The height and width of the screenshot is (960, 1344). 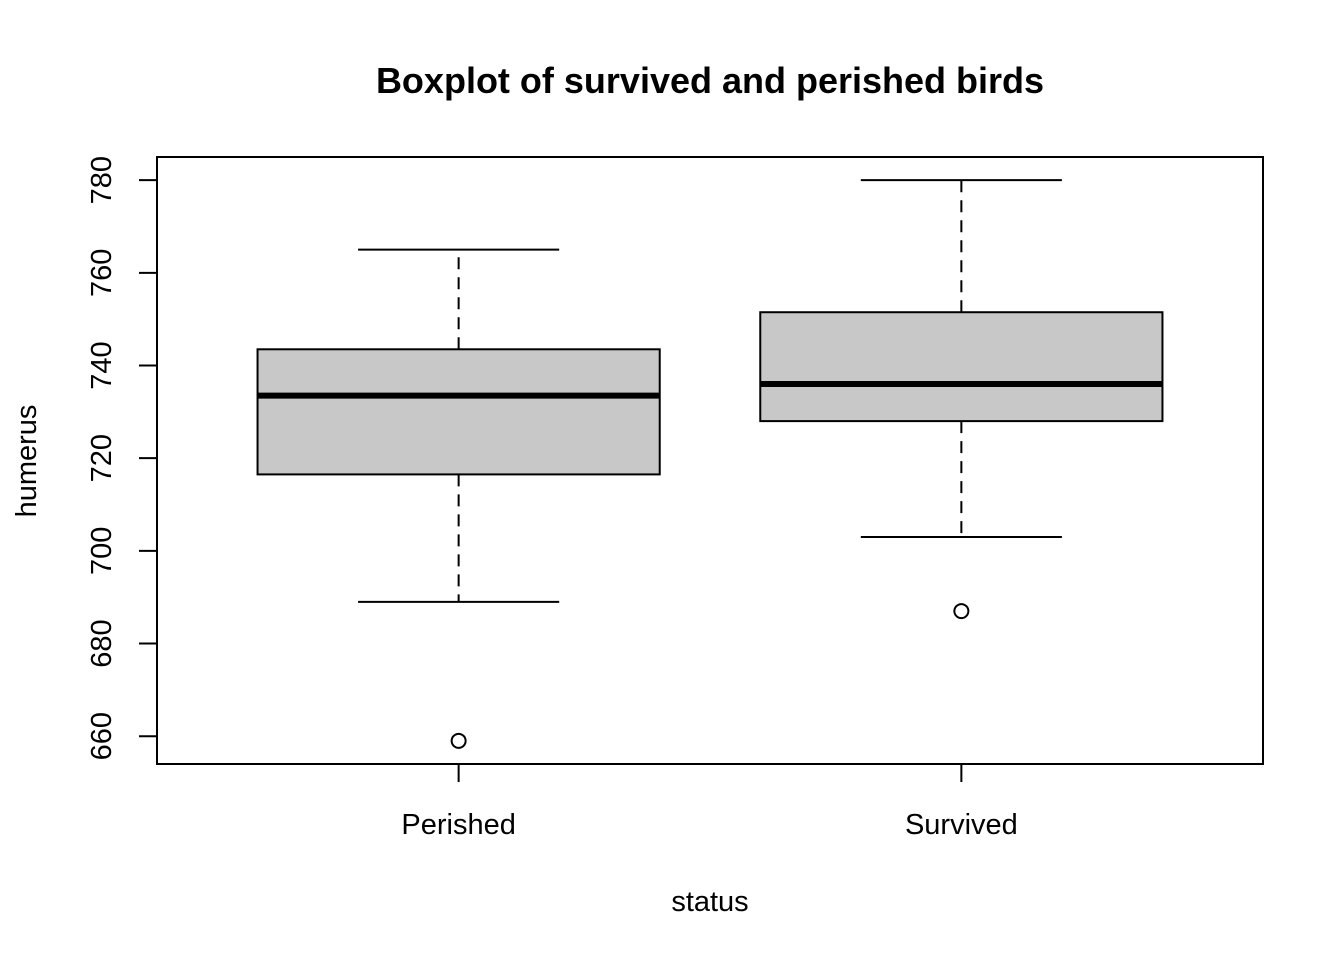 What do you see at coordinates (122, 458) in the screenshot?
I see `y-axis: 660 680 700 720 740 760 780` at bounding box center [122, 458].